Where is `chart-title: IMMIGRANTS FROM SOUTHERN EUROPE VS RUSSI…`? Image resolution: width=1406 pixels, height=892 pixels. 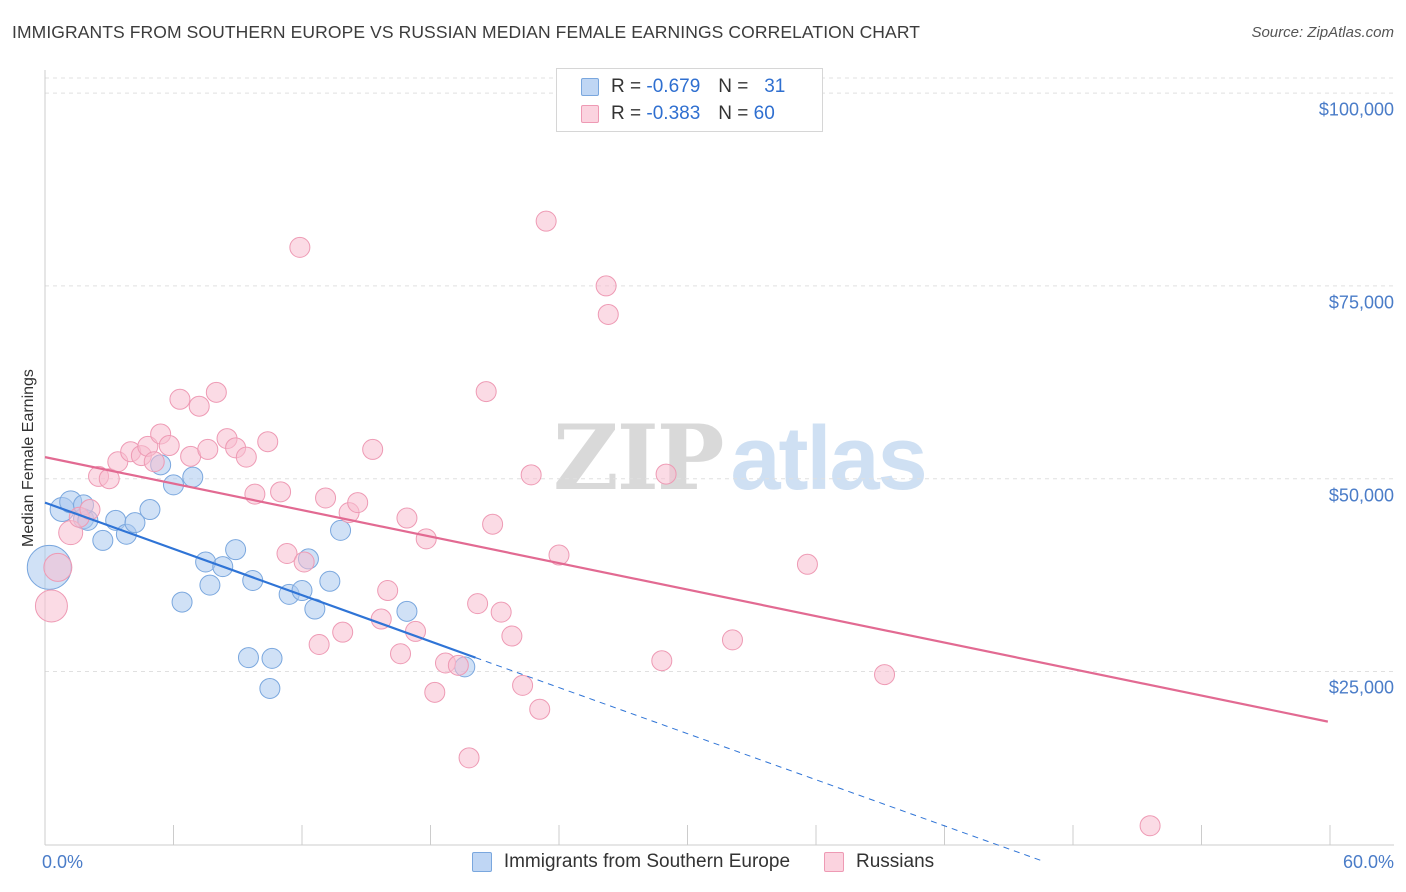 chart-title: IMMIGRANTS FROM SOUTHERN EUROPE VS RUSSI… is located at coordinates (466, 32).